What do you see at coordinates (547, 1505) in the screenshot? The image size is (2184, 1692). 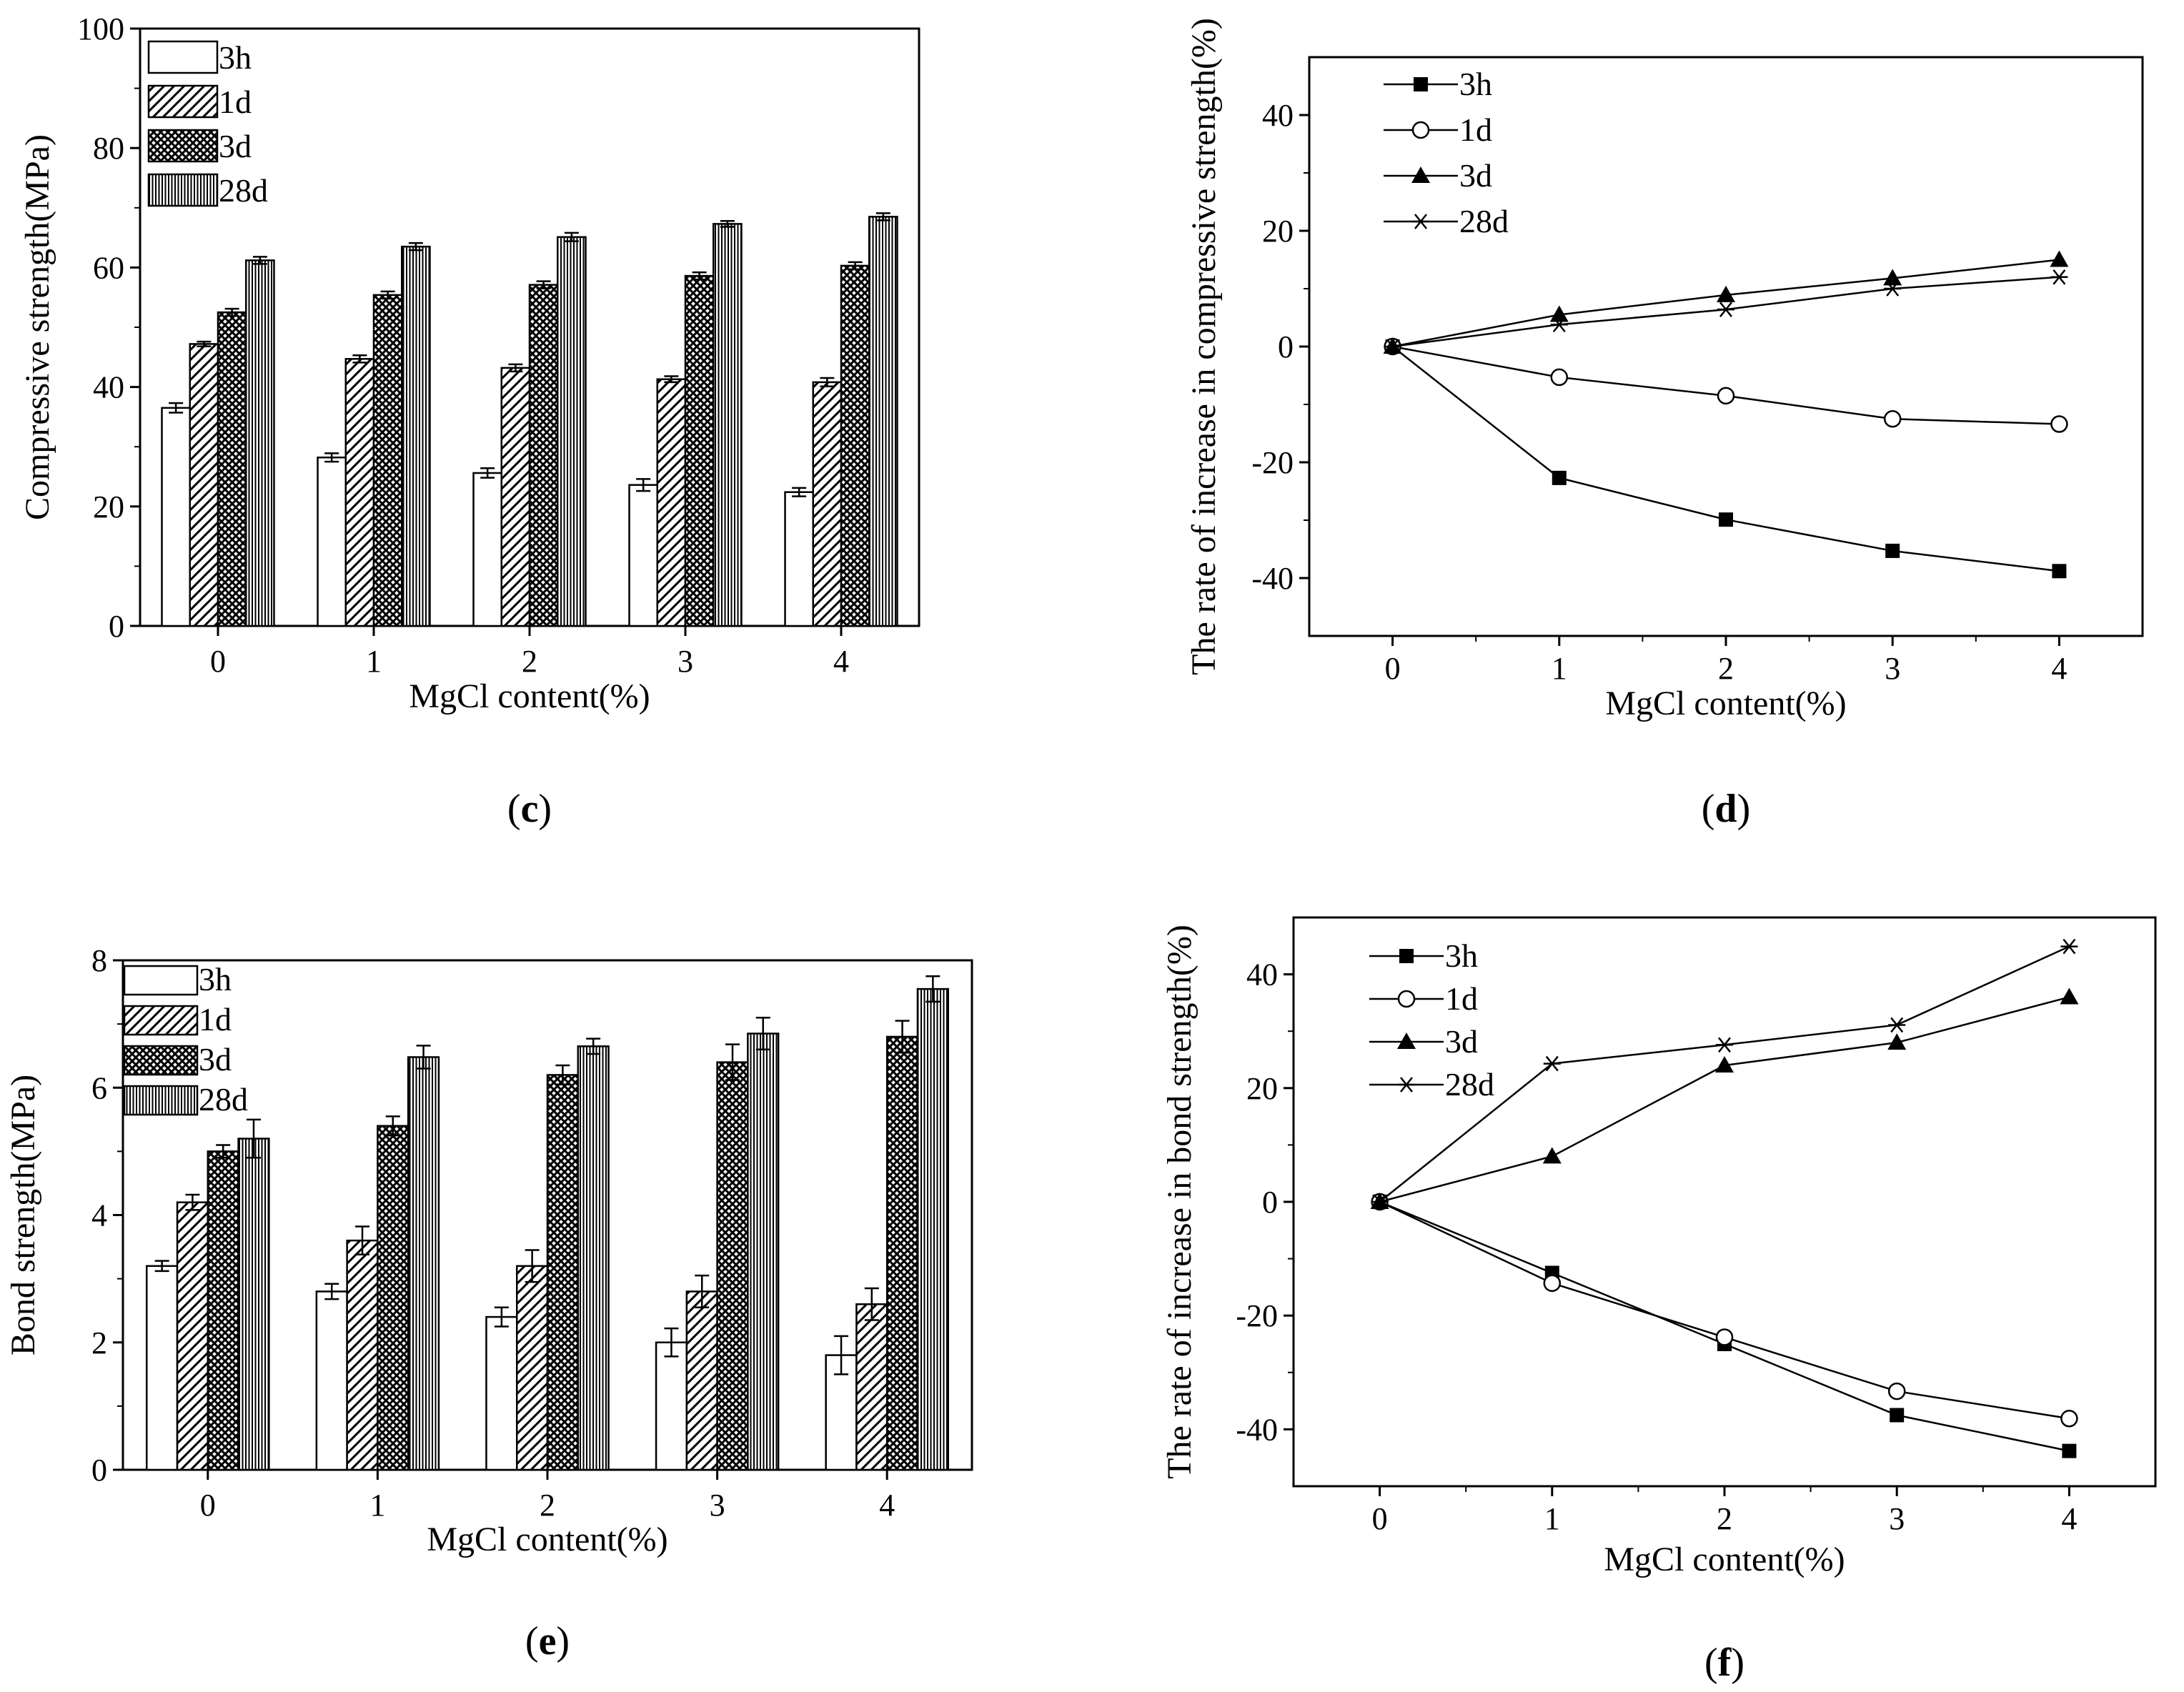 I see `x-tick-label: 2` at bounding box center [547, 1505].